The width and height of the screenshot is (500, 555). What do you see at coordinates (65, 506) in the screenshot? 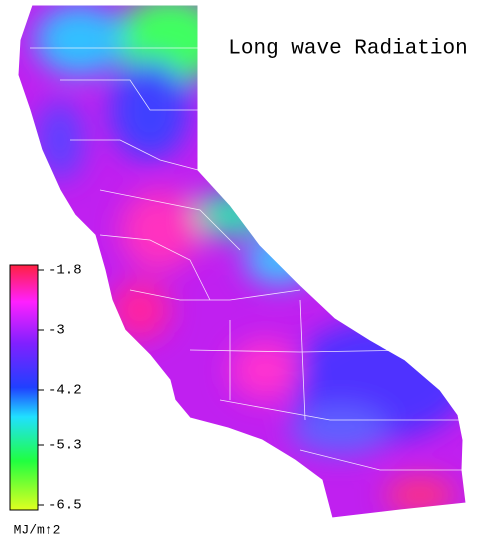
I see `colorbar-tick-label: -6.5` at bounding box center [65, 506].